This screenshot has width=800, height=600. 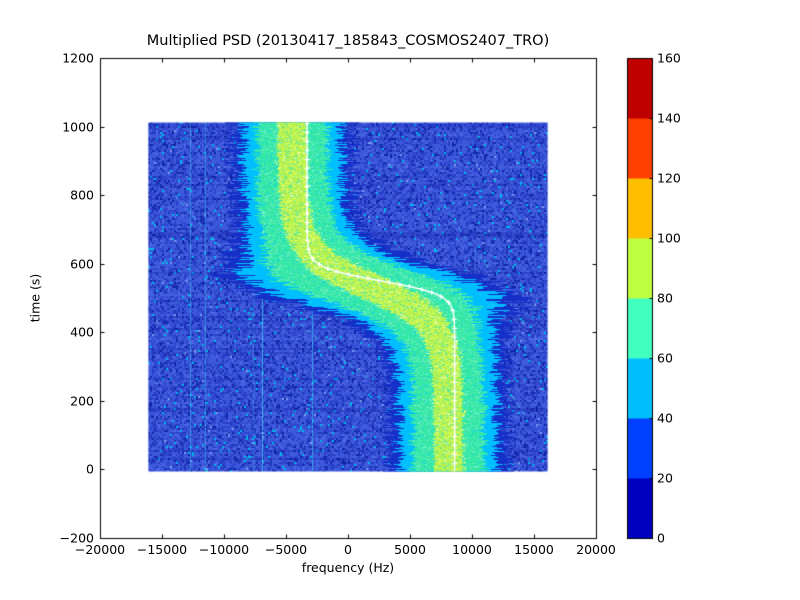 I want to click on y-tick-label: 1000, so click(x=78, y=127).